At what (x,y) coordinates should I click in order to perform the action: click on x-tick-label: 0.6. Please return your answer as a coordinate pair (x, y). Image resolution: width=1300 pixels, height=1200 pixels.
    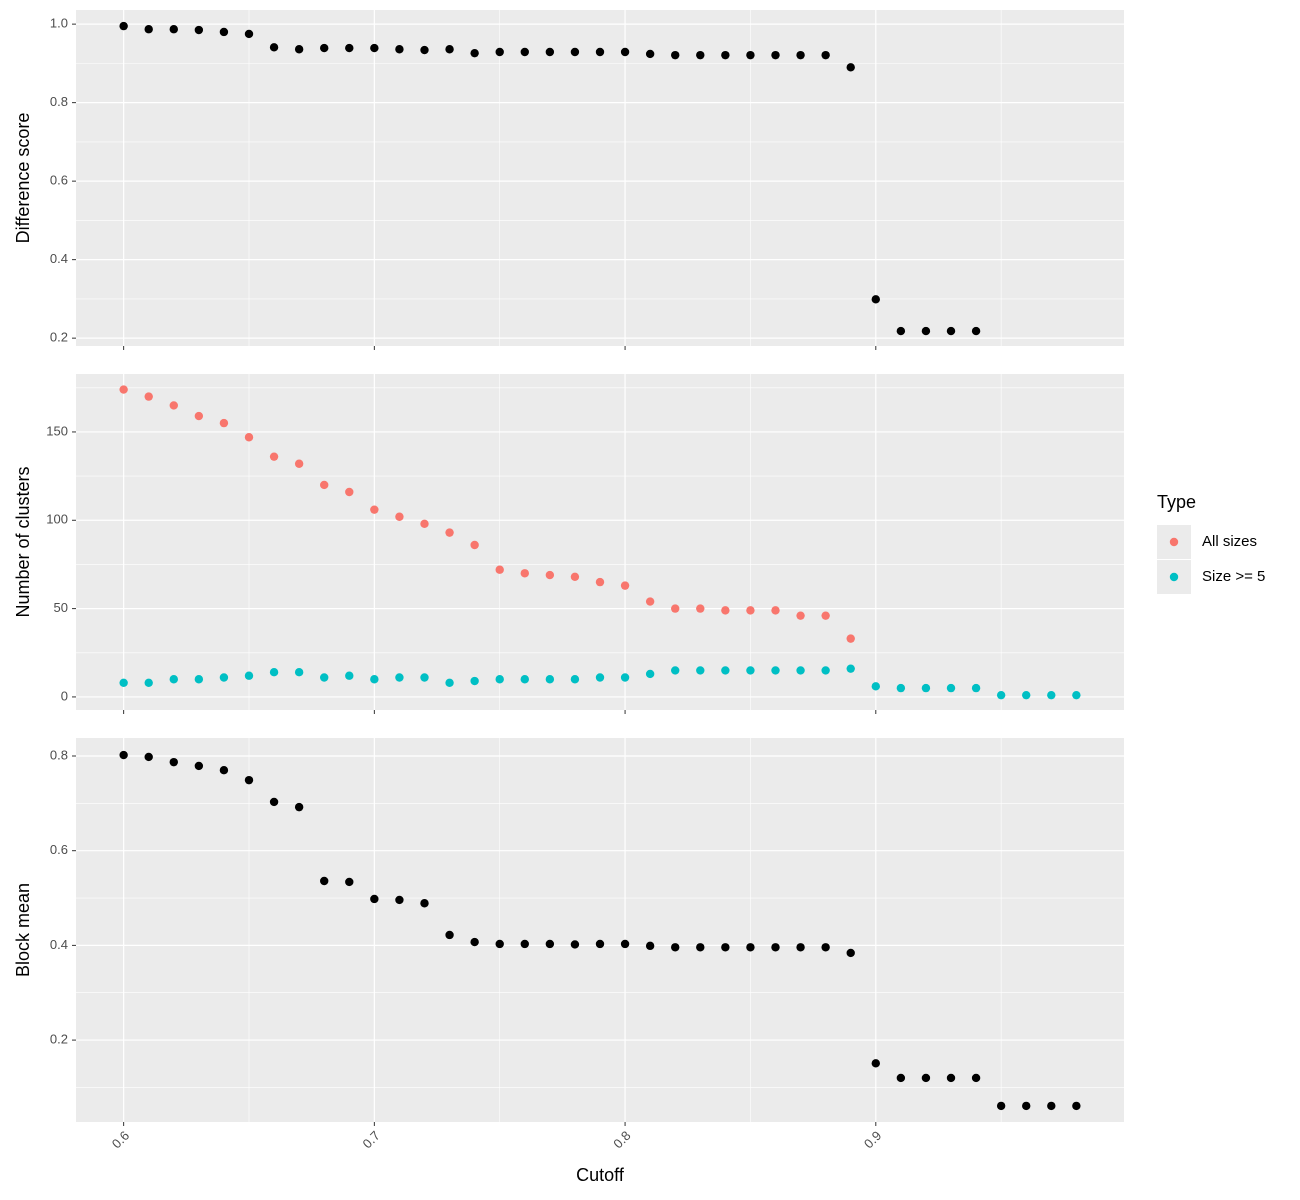
    Looking at the image, I should click on (120, 1139).